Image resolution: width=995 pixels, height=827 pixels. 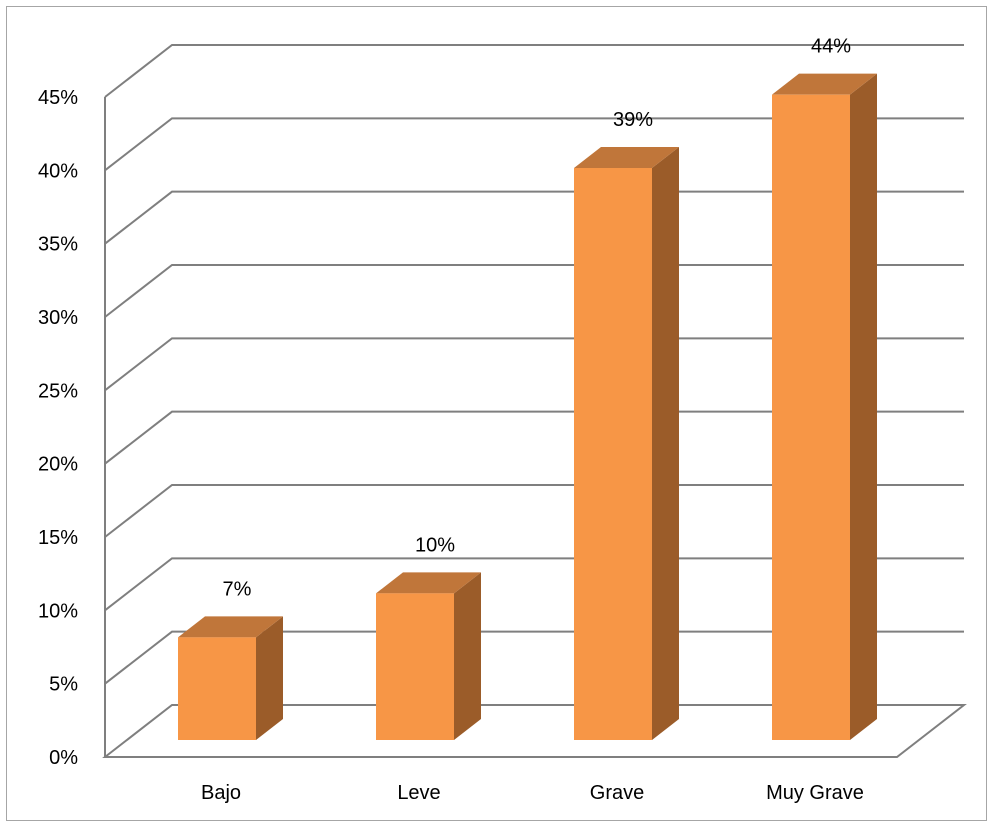 I want to click on y-tick-label: 0%, so click(x=63, y=758).